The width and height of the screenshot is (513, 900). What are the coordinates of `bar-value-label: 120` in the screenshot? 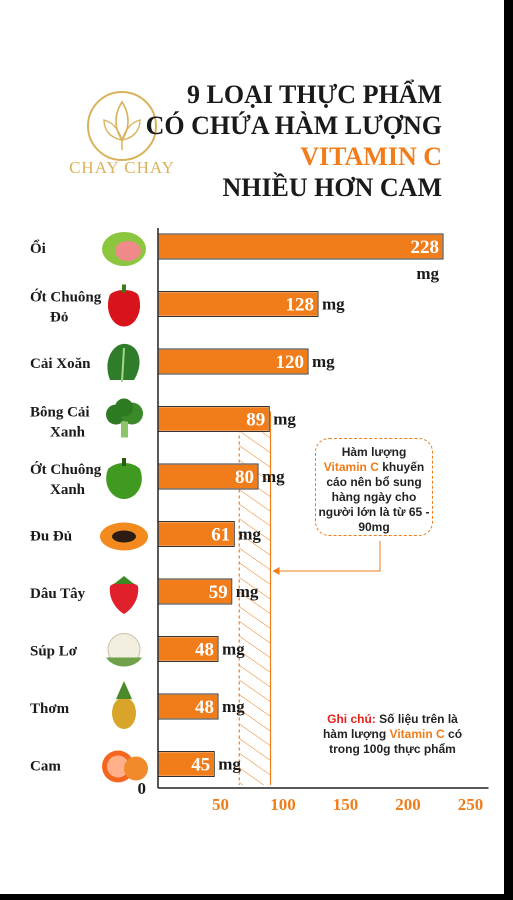 It's located at (290, 362).